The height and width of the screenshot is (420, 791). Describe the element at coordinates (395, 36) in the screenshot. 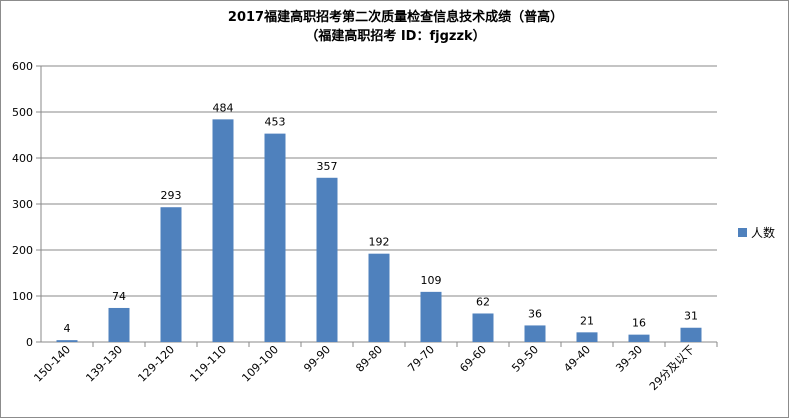

I see `chart-subtitle: （福建高职招考 ID：fjgzzk）` at that location.